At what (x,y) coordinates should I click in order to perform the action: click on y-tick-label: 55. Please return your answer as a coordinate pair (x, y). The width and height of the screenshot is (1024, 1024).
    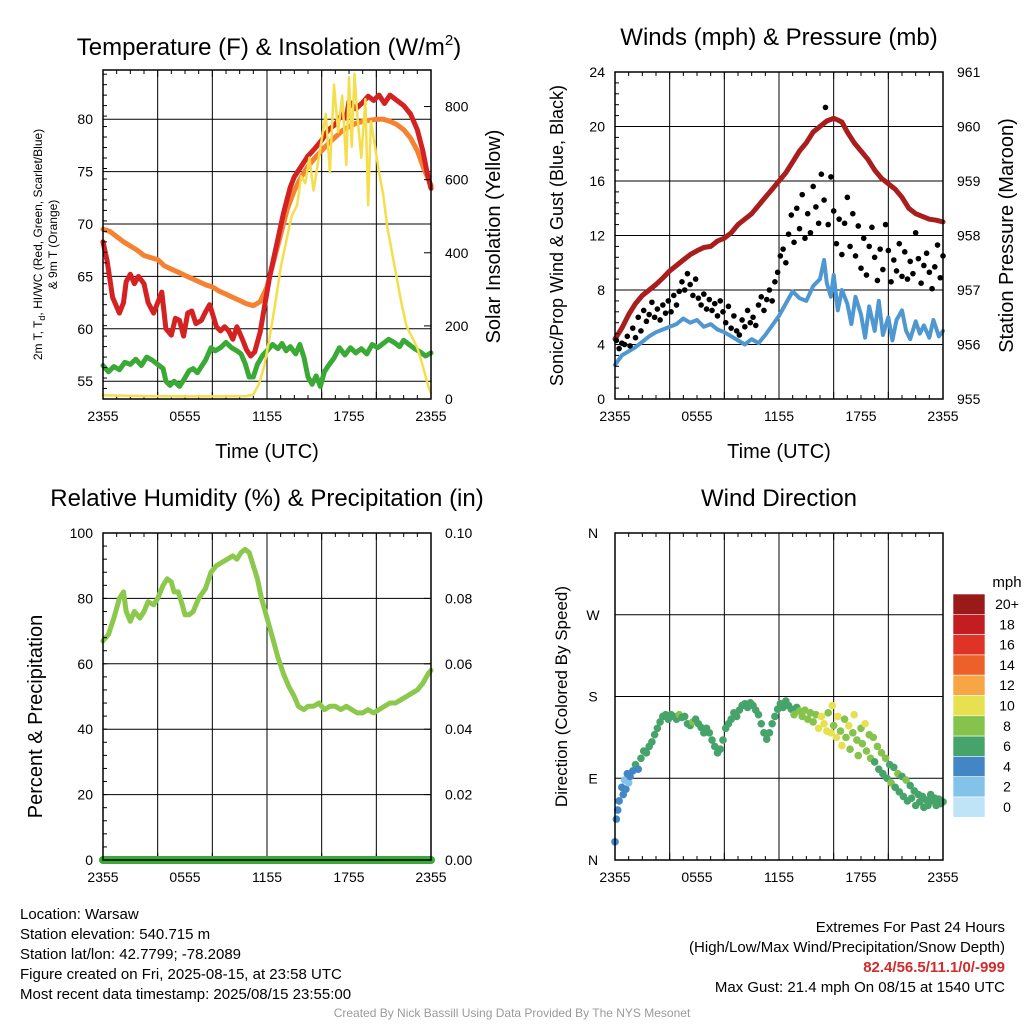
    Looking at the image, I should click on (85, 381).